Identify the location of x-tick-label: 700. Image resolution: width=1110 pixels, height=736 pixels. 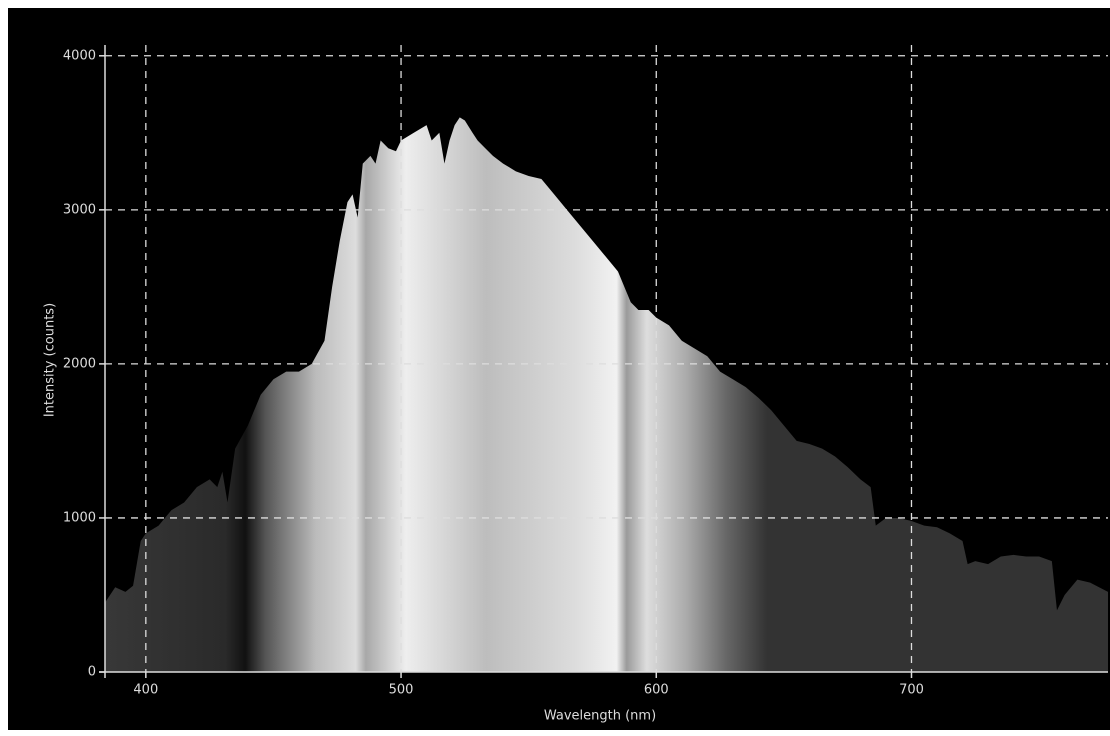
(911, 690).